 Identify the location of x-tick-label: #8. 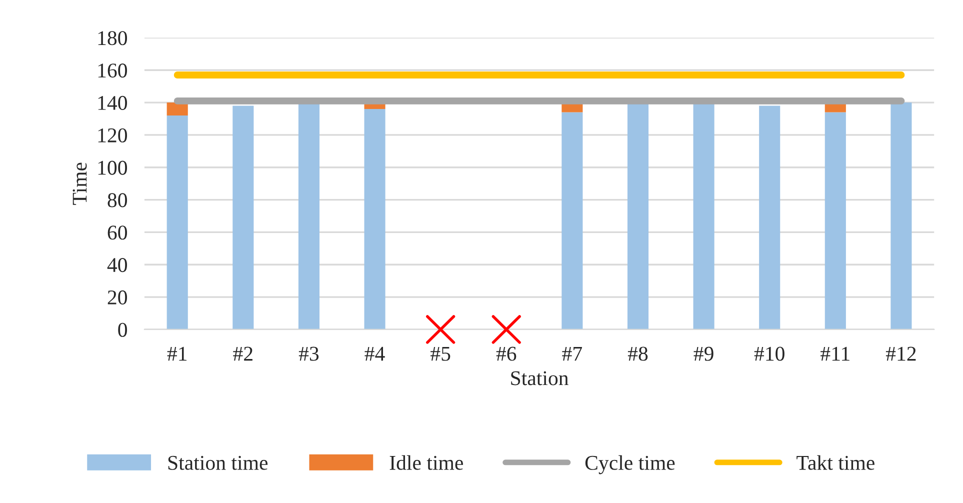
(638, 353).